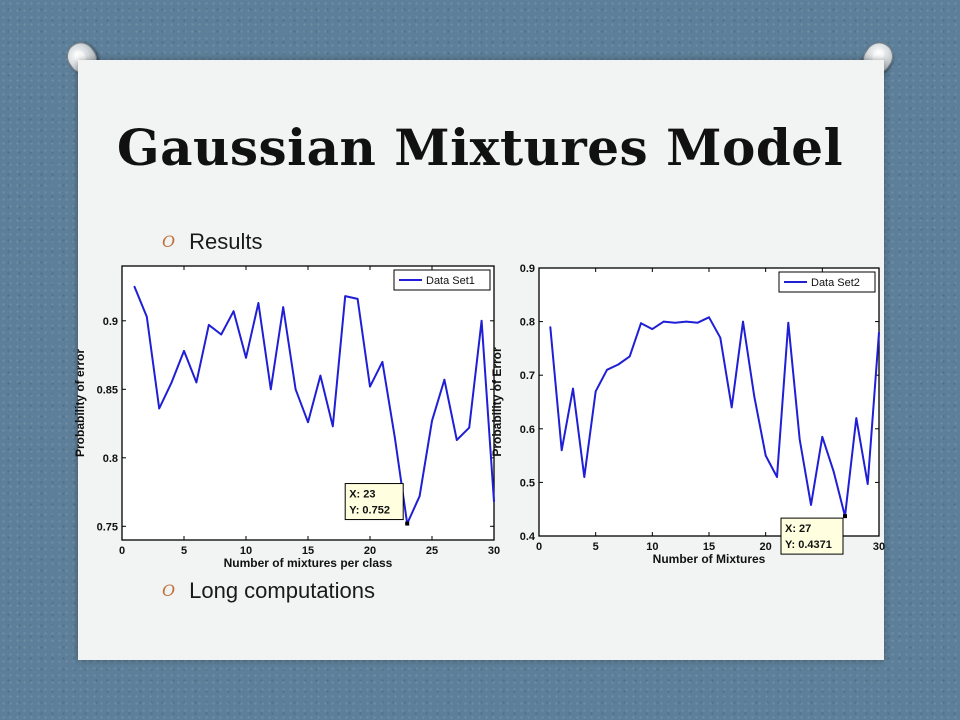  Describe the element at coordinates (528, 537) in the screenshot. I see `y-tick-label: 0.4` at that location.